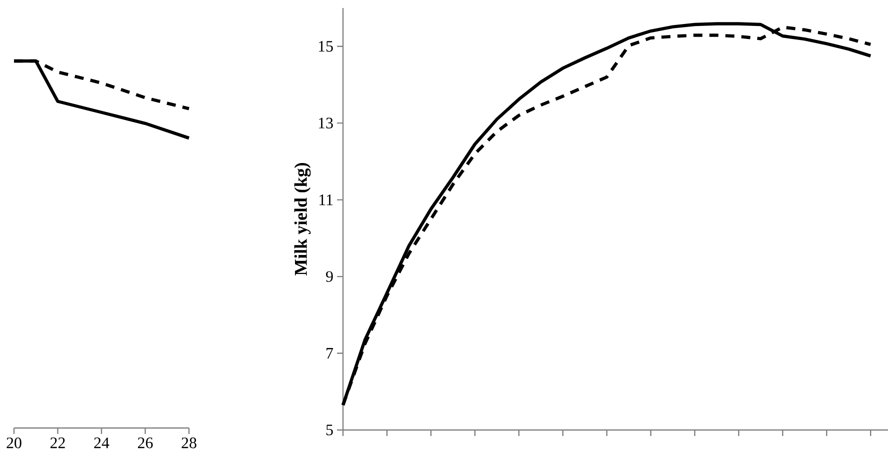  What do you see at coordinates (329, 430) in the screenshot?
I see `y-tick-label: 5` at bounding box center [329, 430].